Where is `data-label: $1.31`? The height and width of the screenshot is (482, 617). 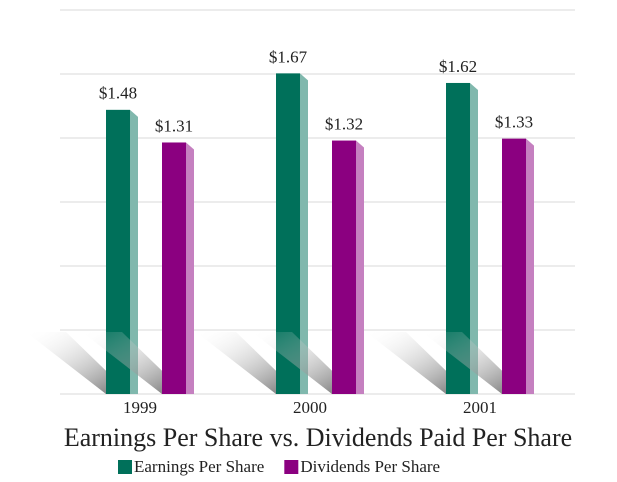
data-label: $1.31 is located at coordinates (174, 125).